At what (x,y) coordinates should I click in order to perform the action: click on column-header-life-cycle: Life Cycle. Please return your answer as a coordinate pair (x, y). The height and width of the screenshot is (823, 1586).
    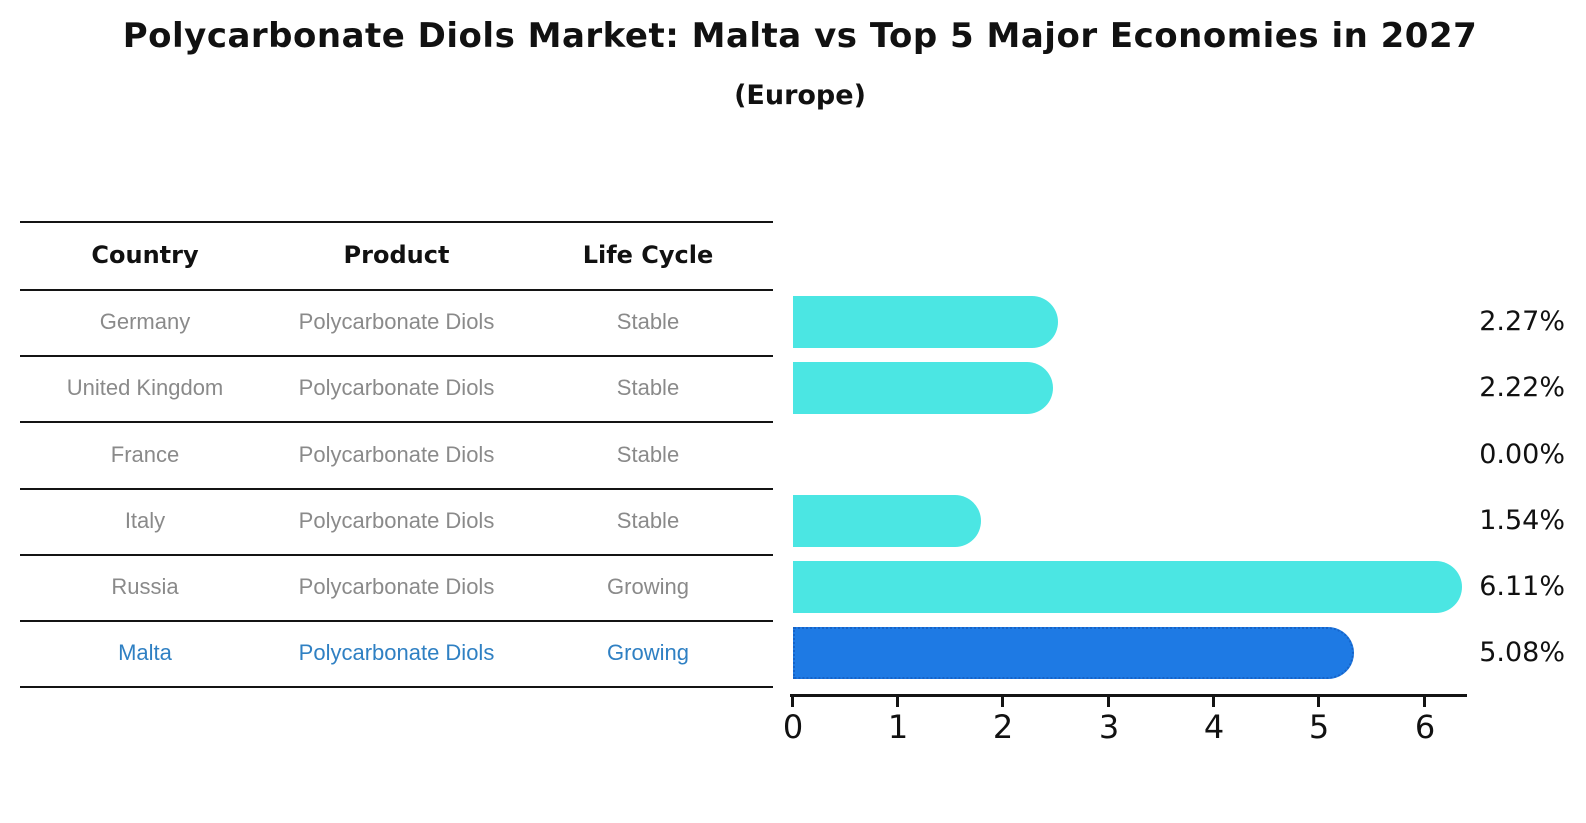
    Looking at the image, I should click on (648, 255).